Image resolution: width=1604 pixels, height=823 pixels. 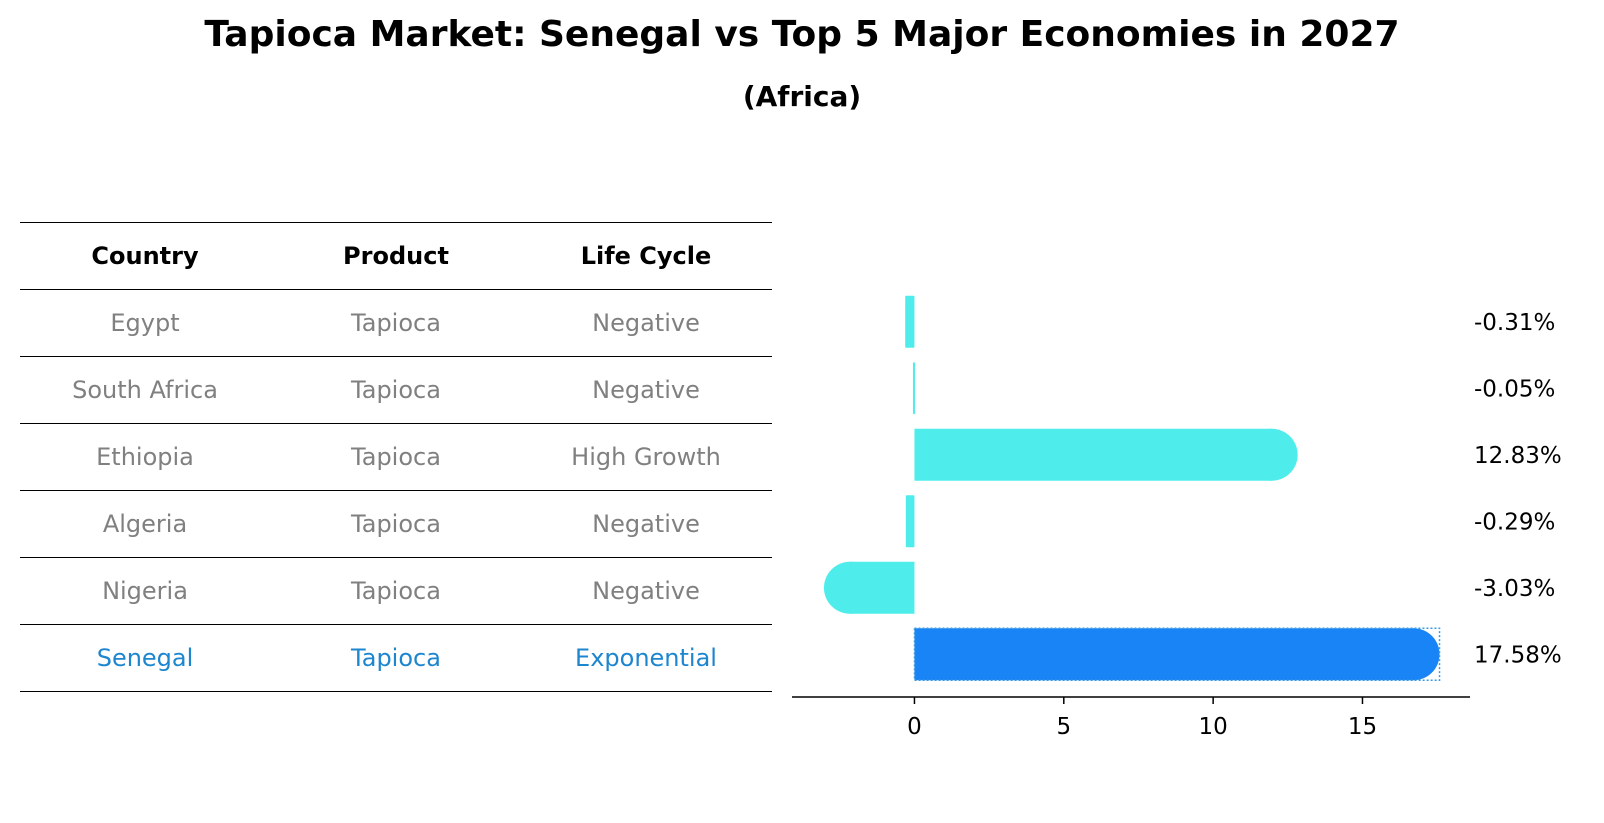 I want to click on cell-country: Egypt, so click(x=145, y=323).